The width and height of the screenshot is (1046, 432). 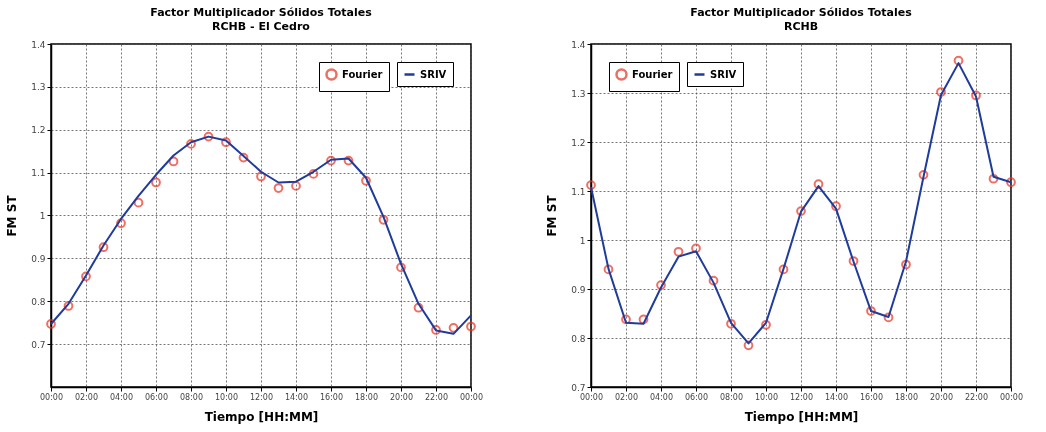 What do you see at coordinates (261, 26) in the screenshot?
I see `chart-subtitle: RCHB - El Cedro` at bounding box center [261, 26].